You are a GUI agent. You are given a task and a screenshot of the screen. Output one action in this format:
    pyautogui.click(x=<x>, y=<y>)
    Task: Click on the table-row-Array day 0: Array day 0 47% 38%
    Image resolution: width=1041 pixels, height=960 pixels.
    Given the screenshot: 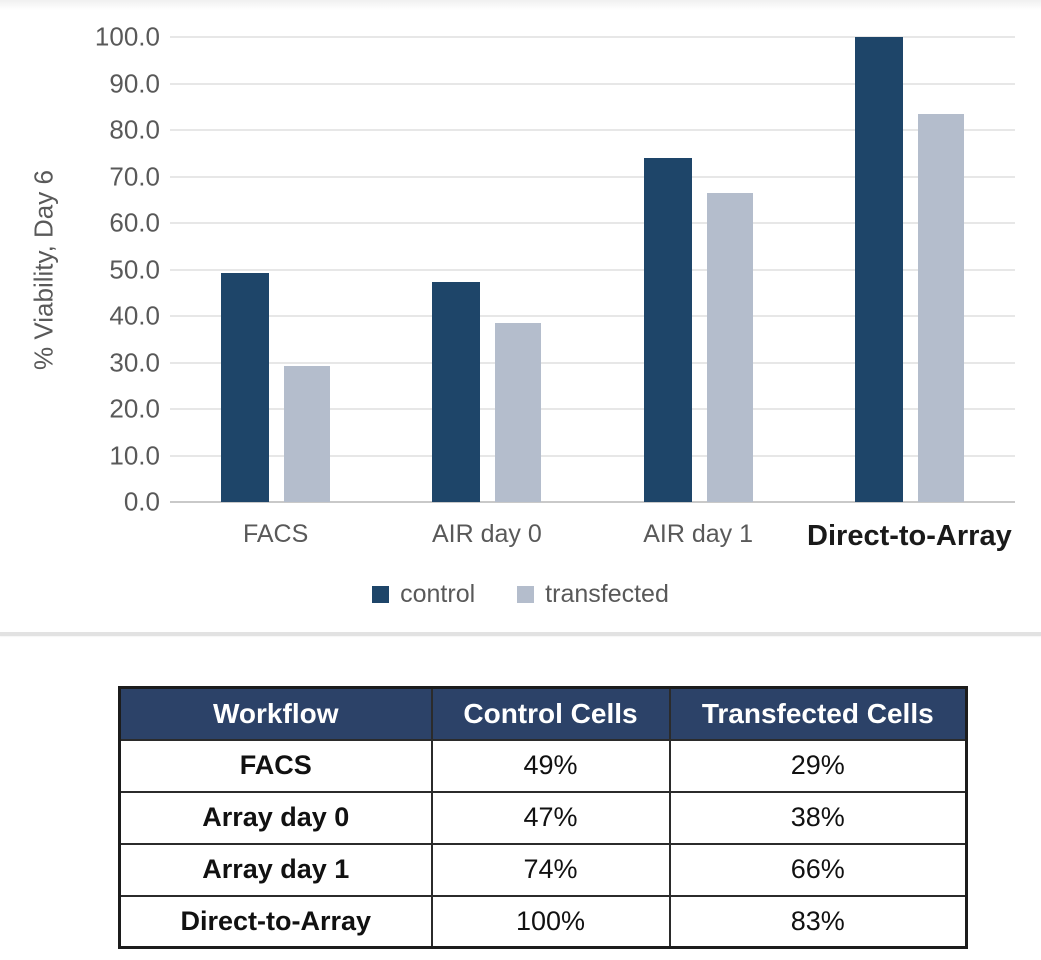 What is the action you would take?
    pyautogui.click(x=543, y=817)
    